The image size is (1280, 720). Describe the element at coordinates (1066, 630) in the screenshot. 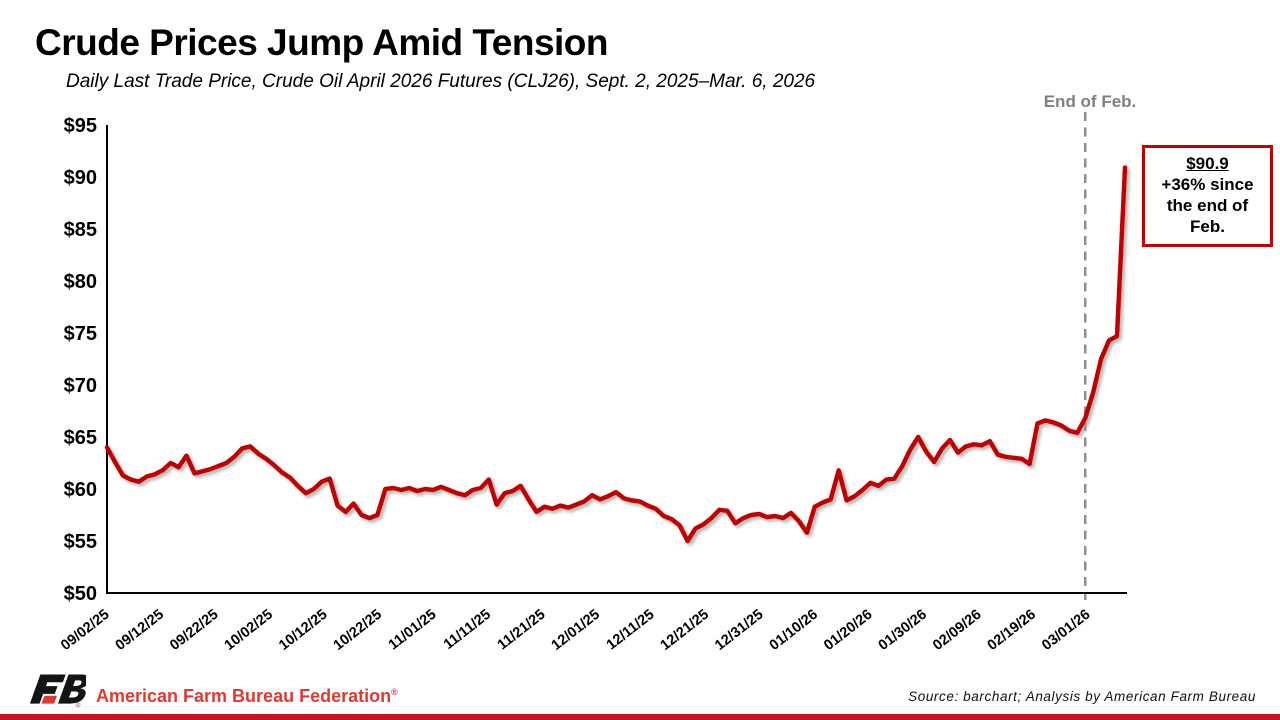

I see `x-tick-label: 03/01/26` at that location.